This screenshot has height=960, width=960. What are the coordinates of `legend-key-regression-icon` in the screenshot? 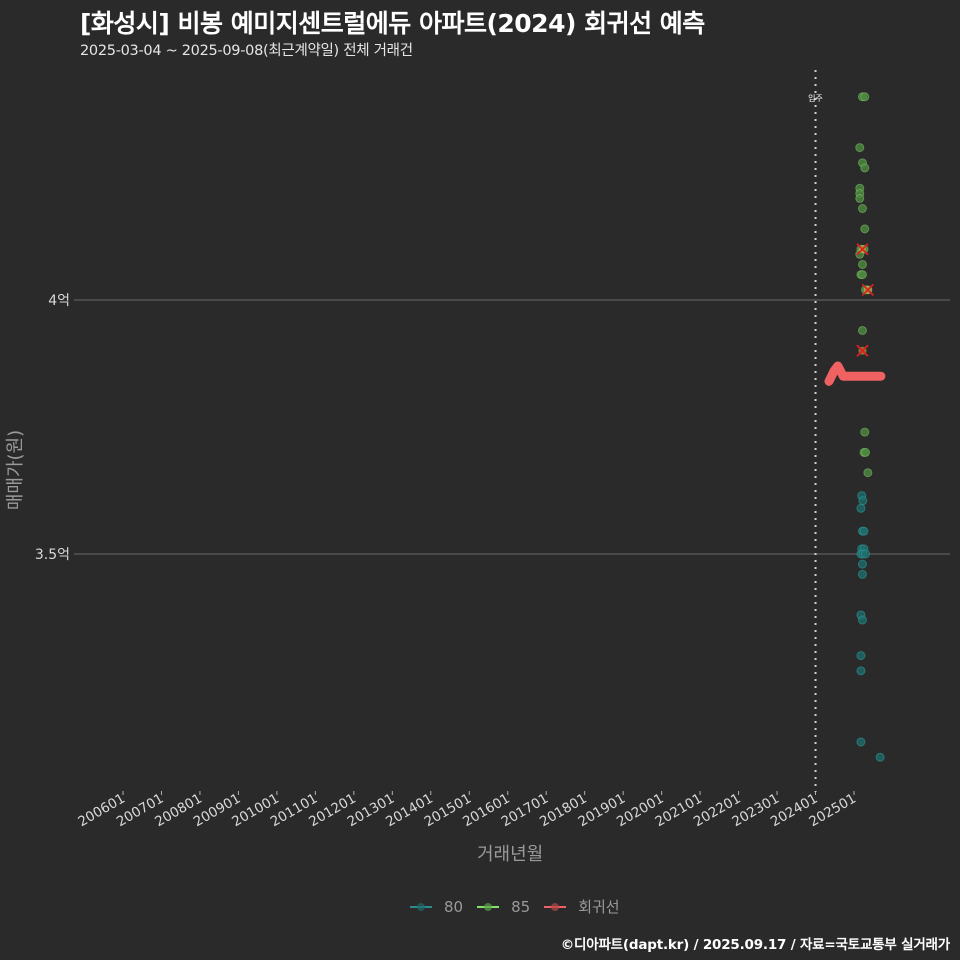 It's located at (555, 907).